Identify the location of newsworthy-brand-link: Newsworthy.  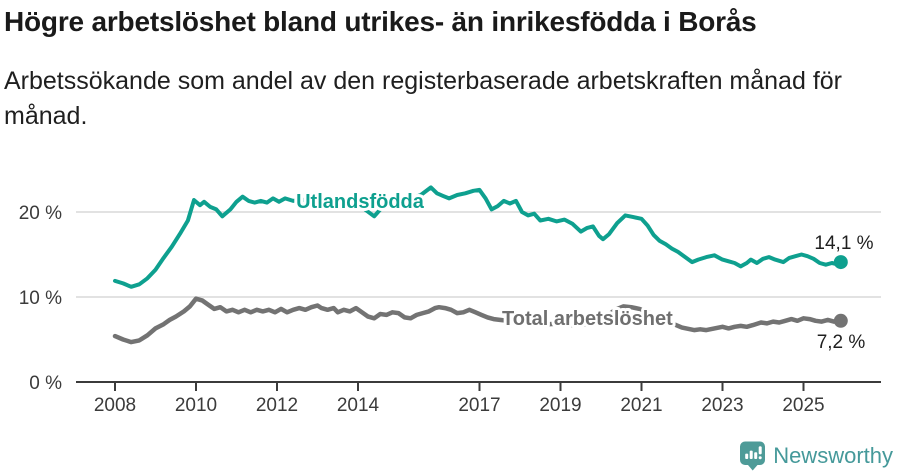
(816, 456).